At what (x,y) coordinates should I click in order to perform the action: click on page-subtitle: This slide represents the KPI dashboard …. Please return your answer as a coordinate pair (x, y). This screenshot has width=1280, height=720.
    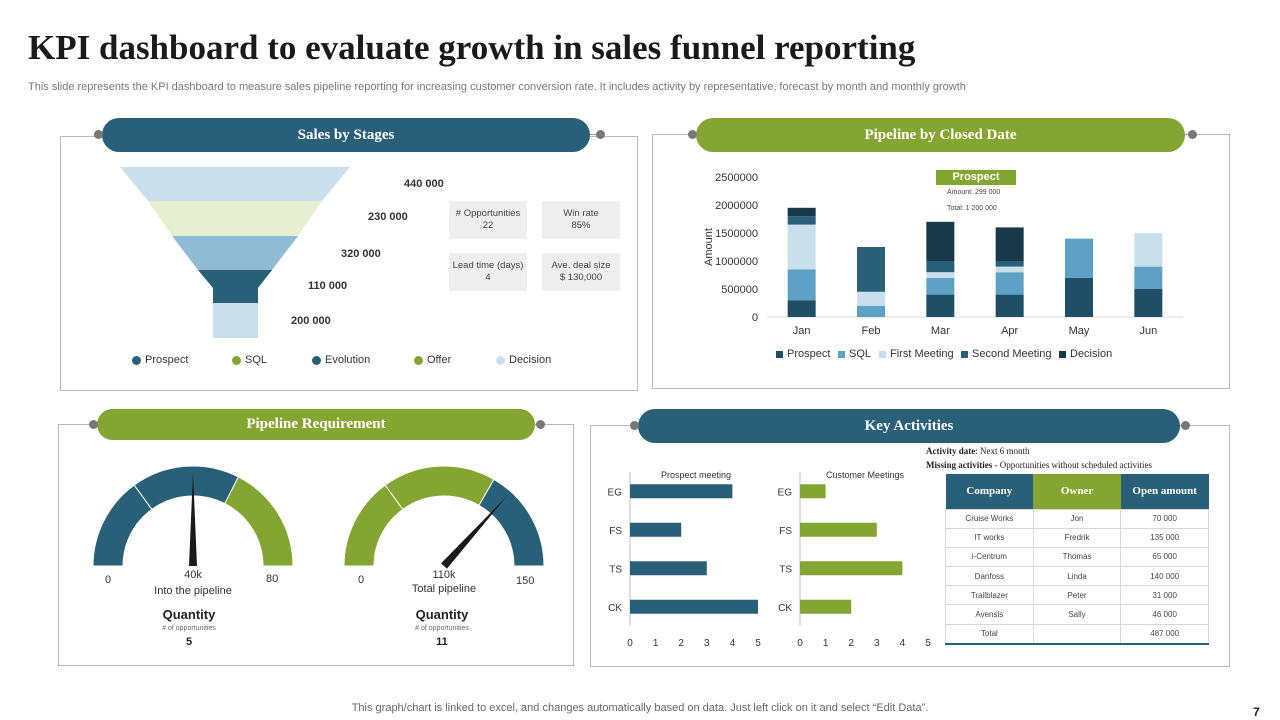
    Looking at the image, I should click on (497, 87).